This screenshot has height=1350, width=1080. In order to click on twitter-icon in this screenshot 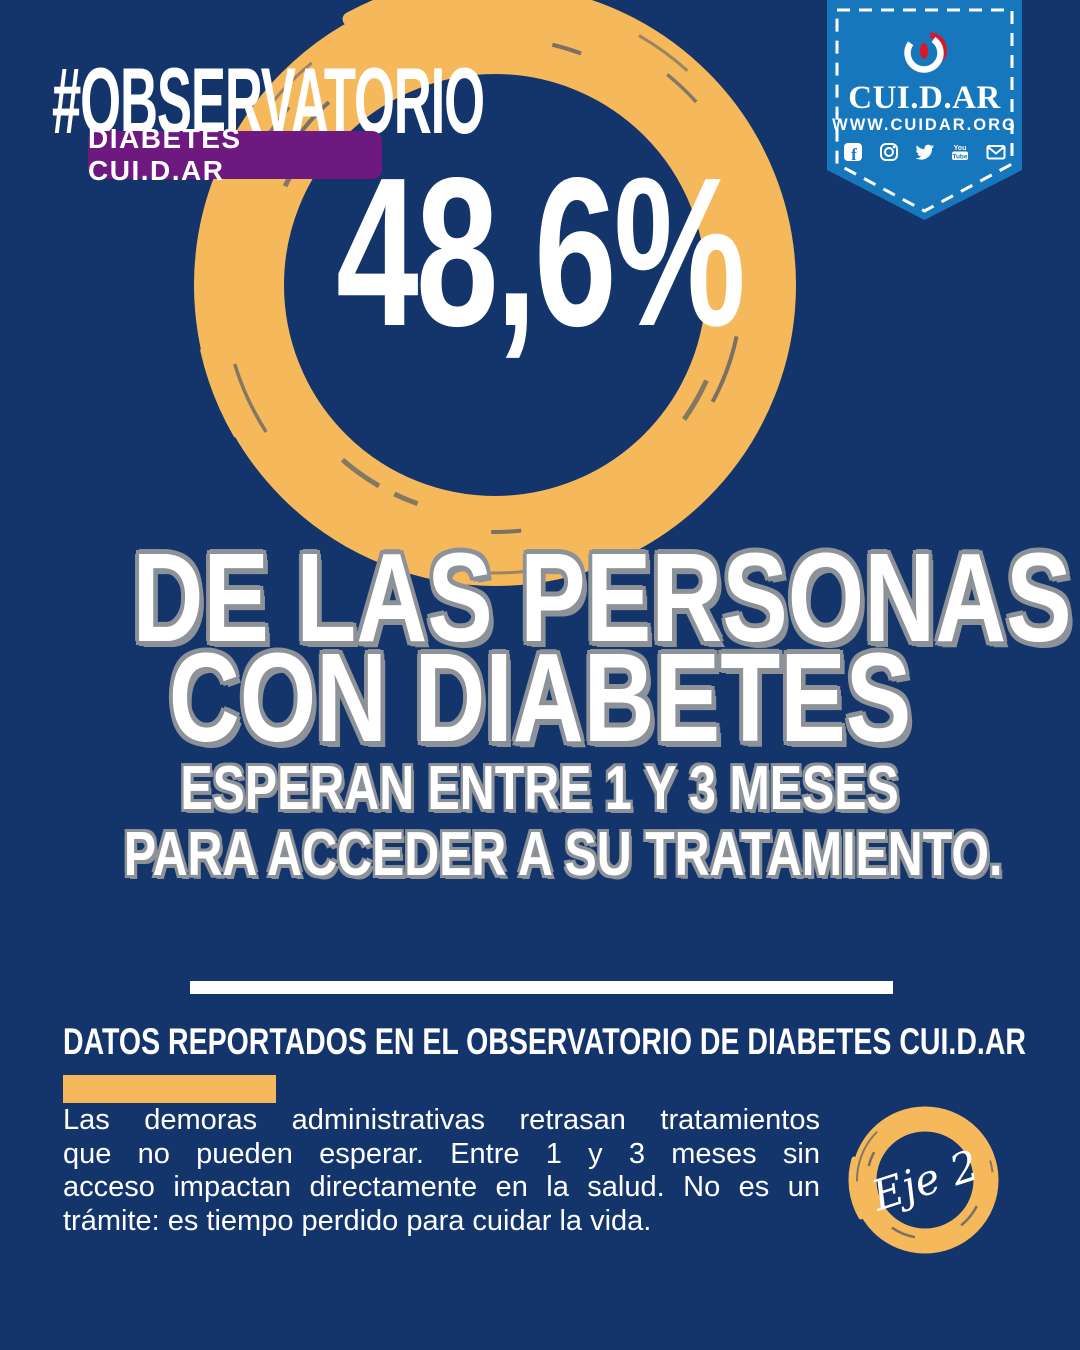, I will do `click(925, 152)`.